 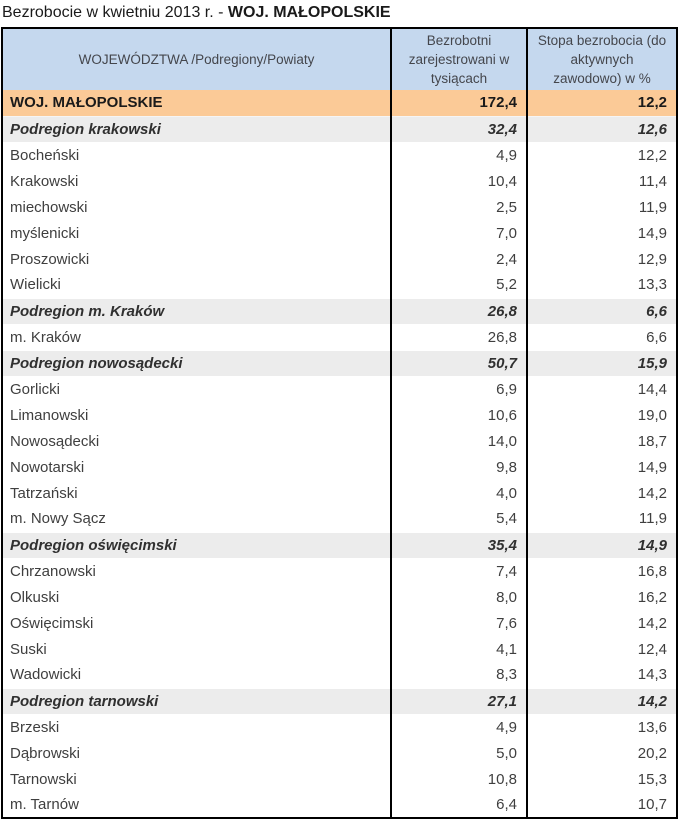 What do you see at coordinates (196, 779) in the screenshot?
I see `territory-name: Tarnowski` at bounding box center [196, 779].